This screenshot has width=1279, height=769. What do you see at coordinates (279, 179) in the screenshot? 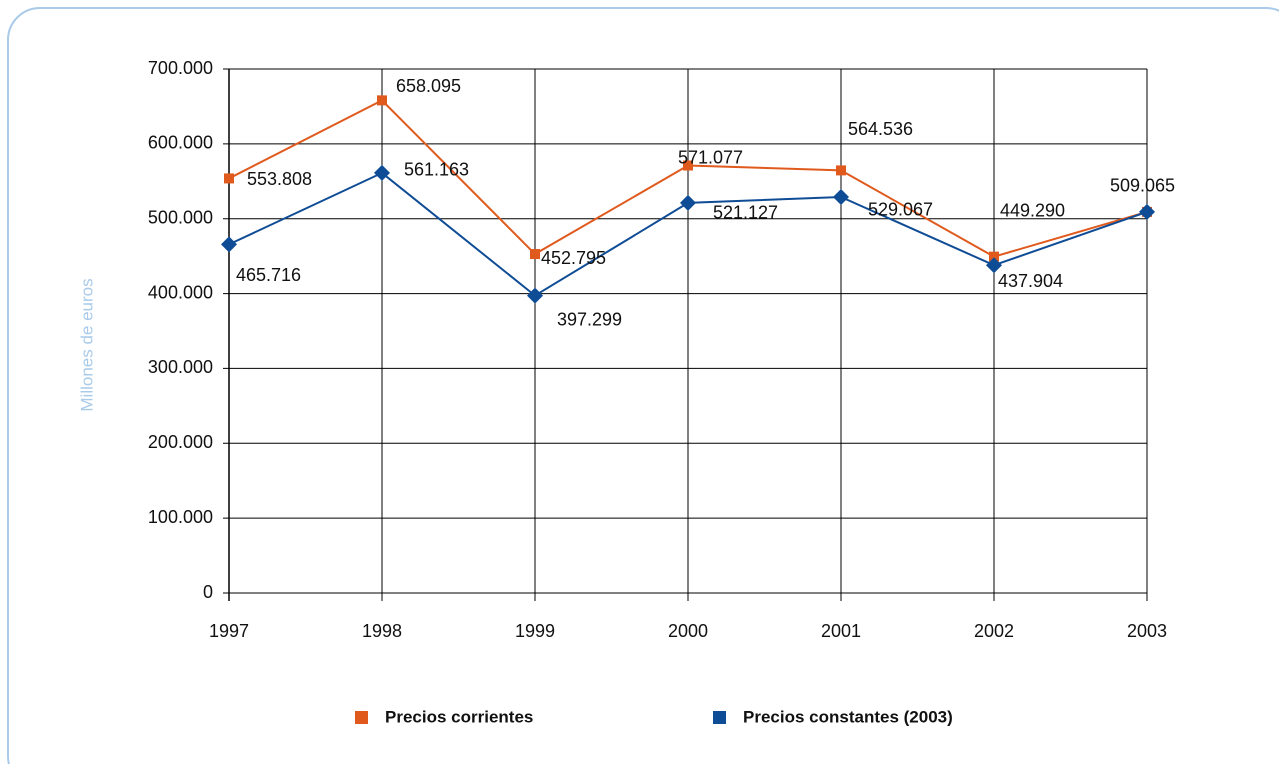
I see `data-label: 553.808` at bounding box center [279, 179].